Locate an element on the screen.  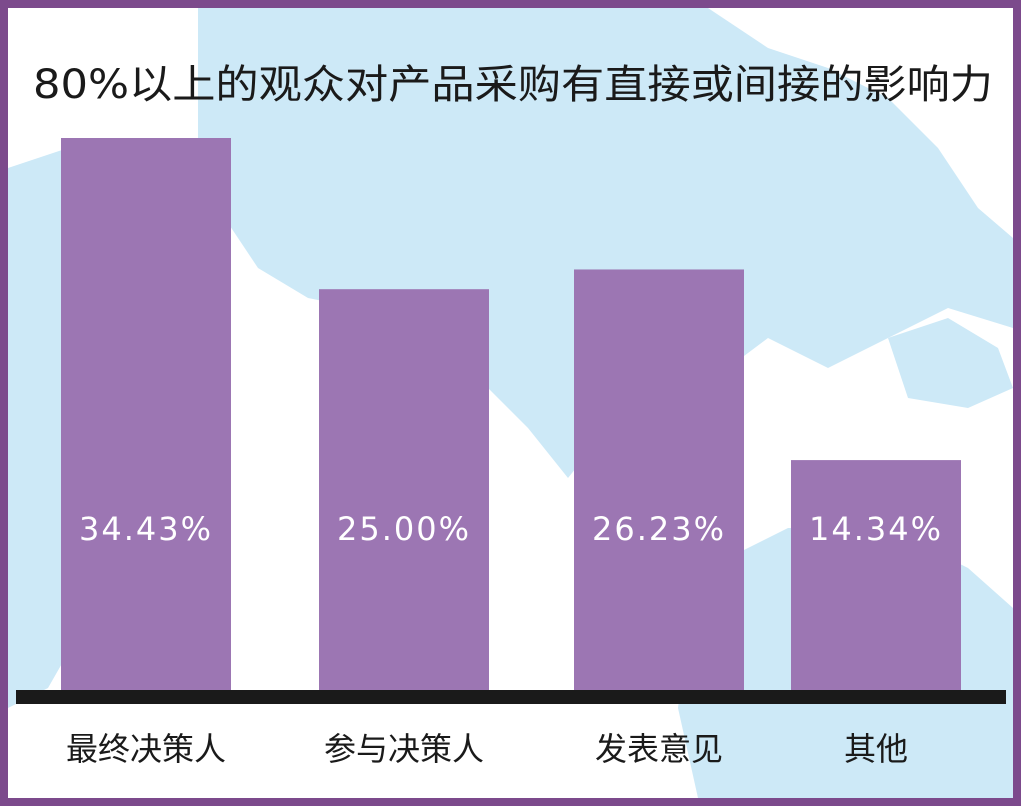
bar-value-label: 25.00% is located at coordinates (404, 529).